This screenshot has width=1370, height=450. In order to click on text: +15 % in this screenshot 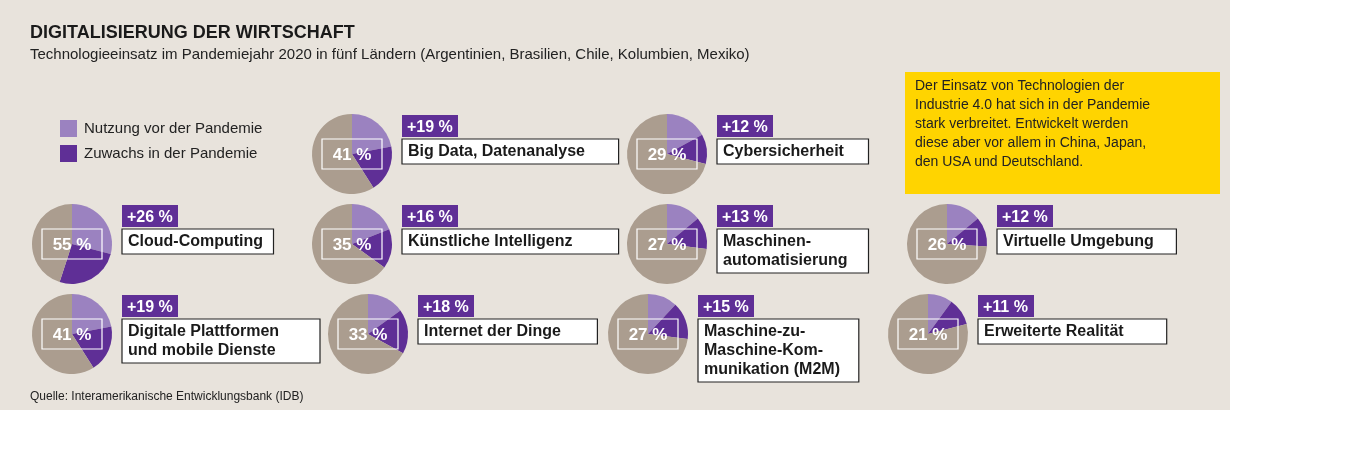, I will do `click(726, 306)`.